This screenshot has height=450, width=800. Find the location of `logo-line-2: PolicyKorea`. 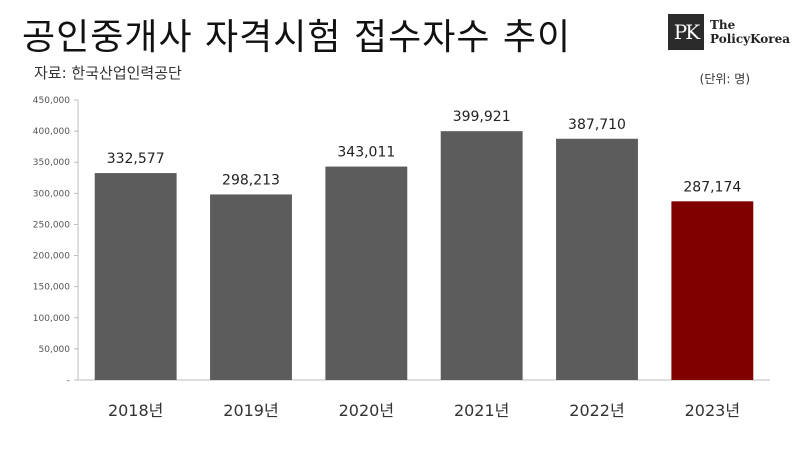

logo-line-2: PolicyKorea is located at coordinates (750, 39).